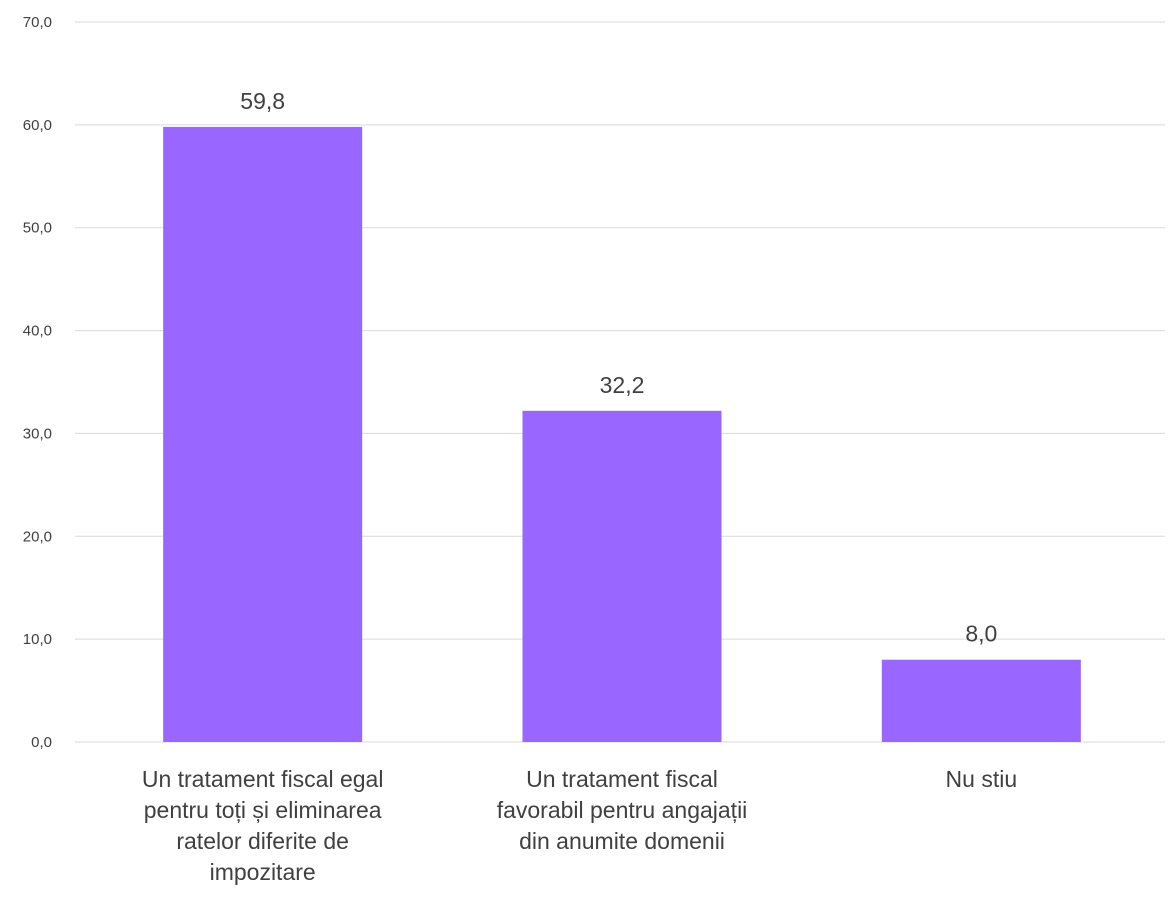 This screenshot has height=916, width=1168. I want to click on y-tick-label: 20,0, so click(37, 536).